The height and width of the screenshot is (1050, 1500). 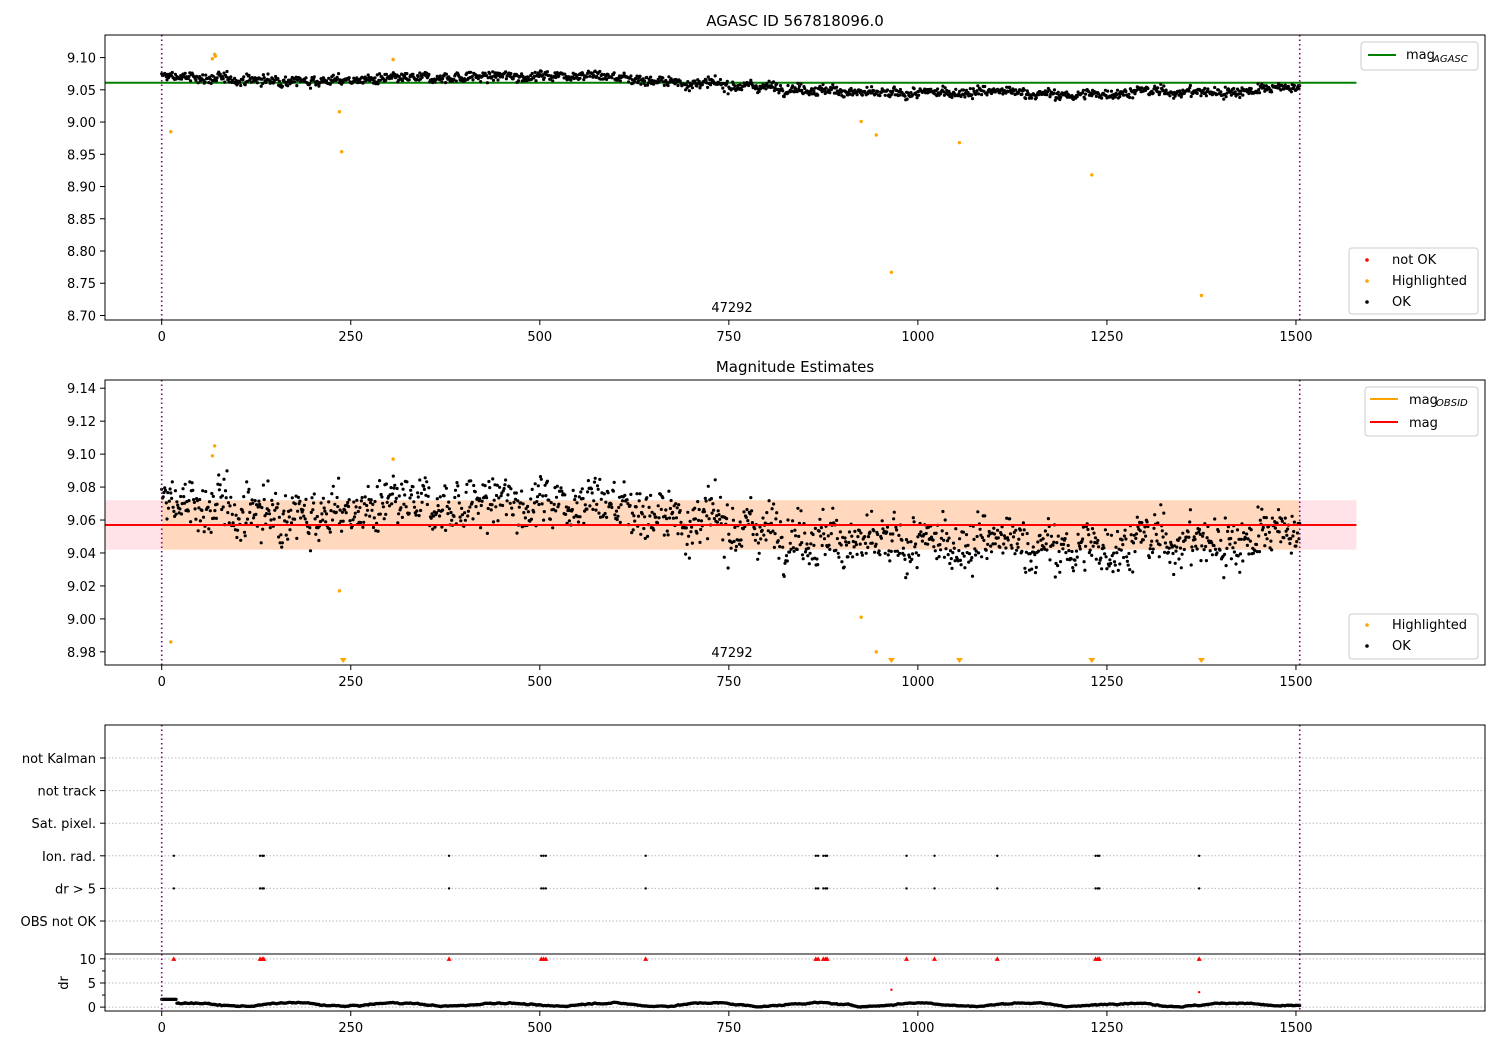 I want to click on panel2-ytick-label: 9.02, so click(x=81, y=587).